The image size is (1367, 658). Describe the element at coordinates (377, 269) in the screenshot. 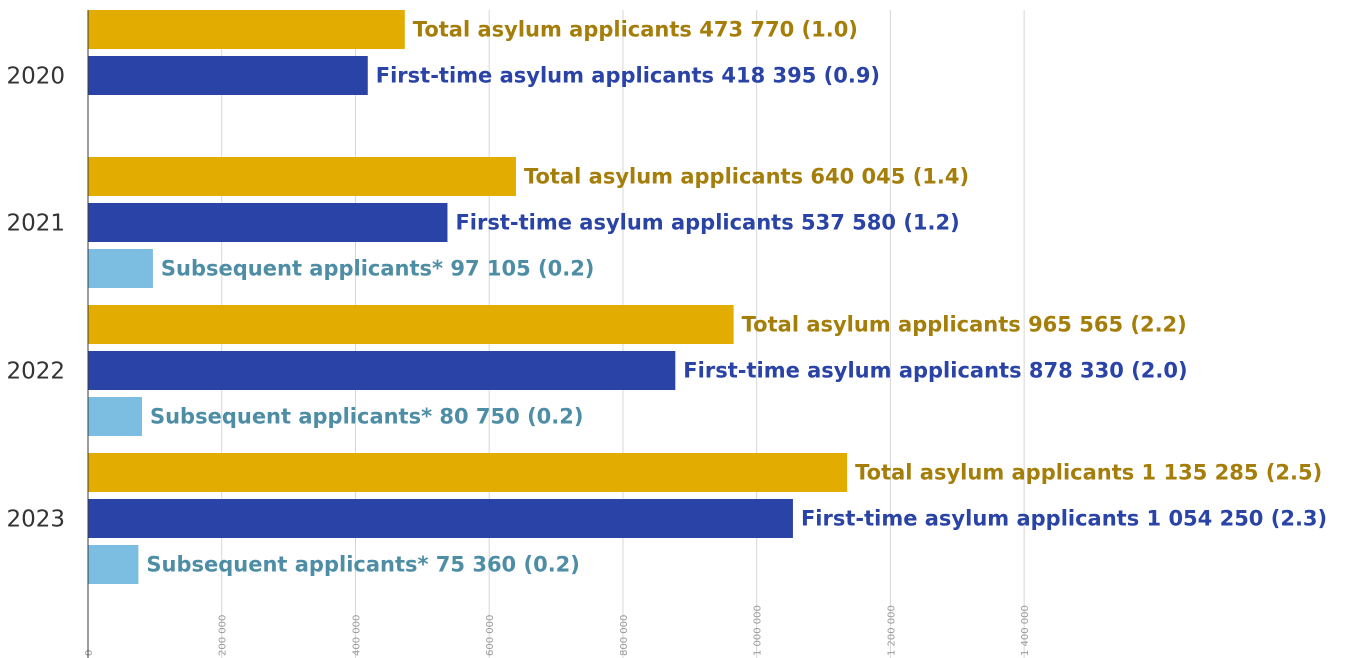

I see `data-label-subsequent: Subsequent applicants* 97 105 (0.2)` at that location.